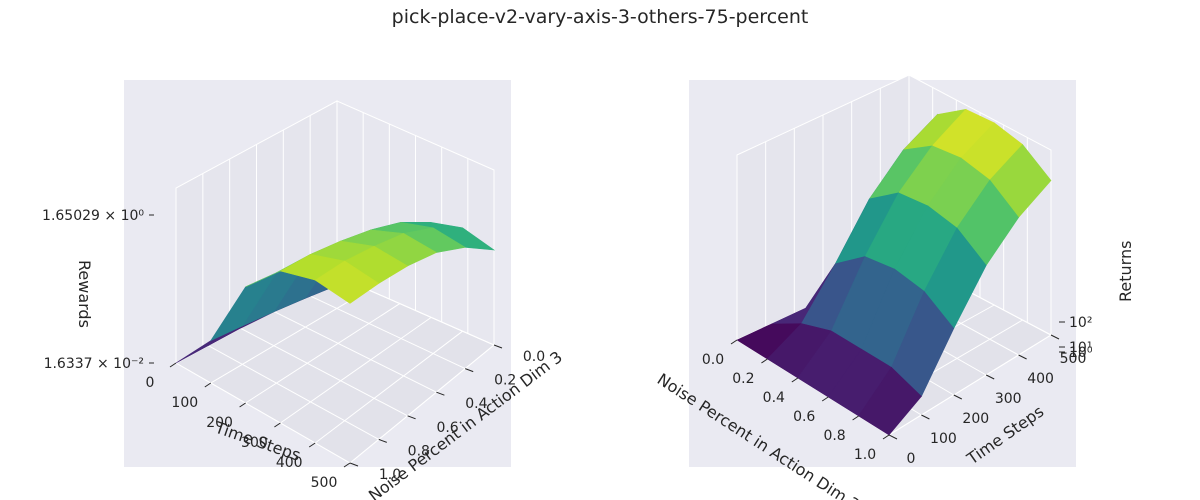 The height and width of the screenshot is (500, 1200). What do you see at coordinates (476, 404) in the screenshot?
I see `left-y-tick-label: 0.4` at bounding box center [476, 404].